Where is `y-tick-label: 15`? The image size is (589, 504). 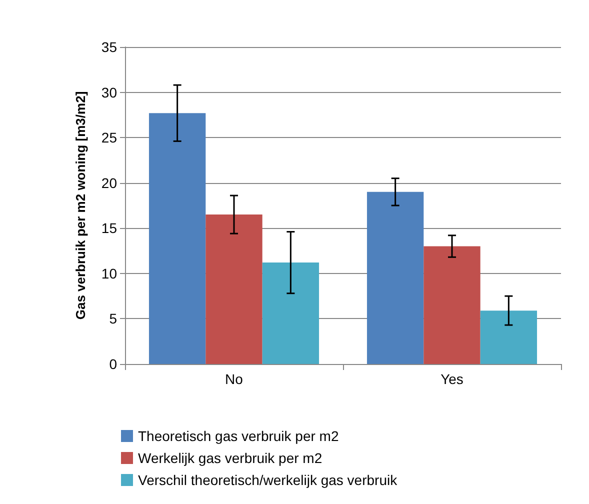 y-tick-label: 15 is located at coordinates (109, 228).